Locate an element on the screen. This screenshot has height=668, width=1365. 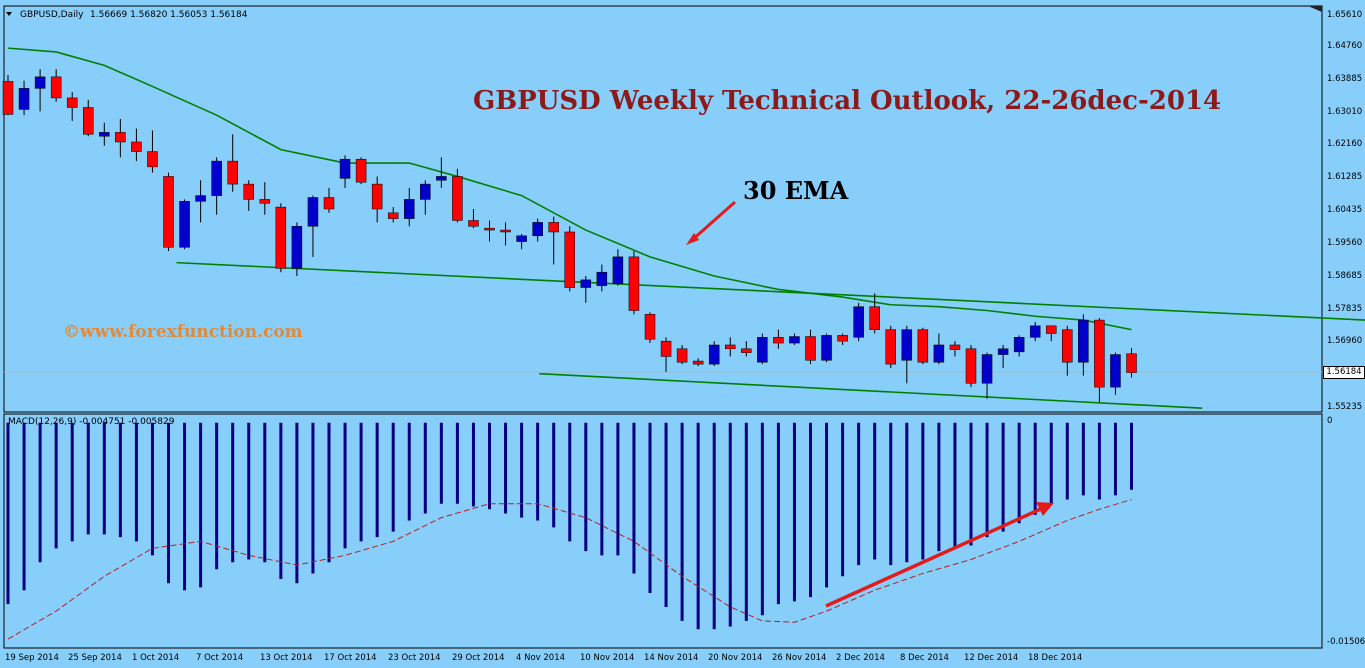
date-tick: 25 Sep 2014 is located at coordinates (95, 658).